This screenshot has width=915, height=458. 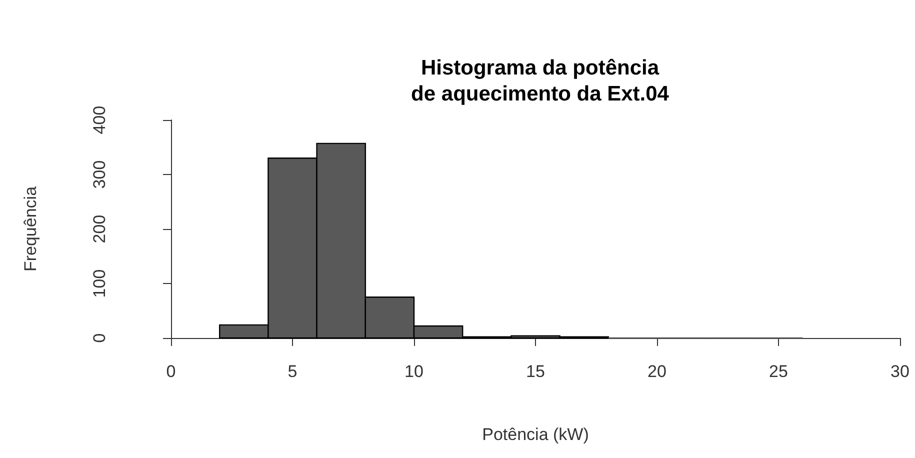 I want to click on x-tick-label: 20, so click(x=657, y=371).